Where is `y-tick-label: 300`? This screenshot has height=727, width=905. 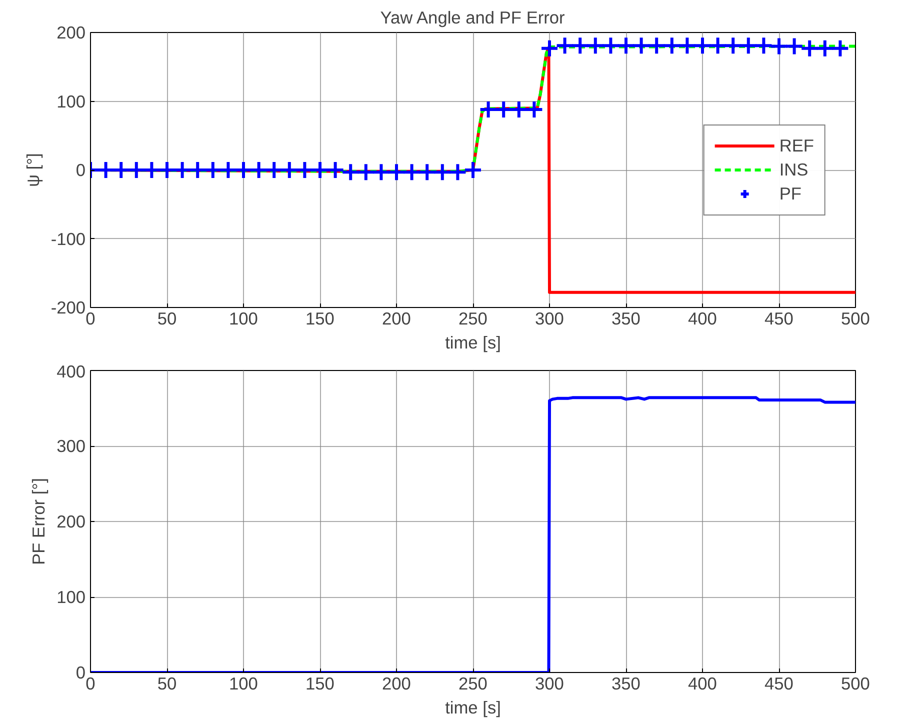 y-tick-label: 300 is located at coordinates (71, 446).